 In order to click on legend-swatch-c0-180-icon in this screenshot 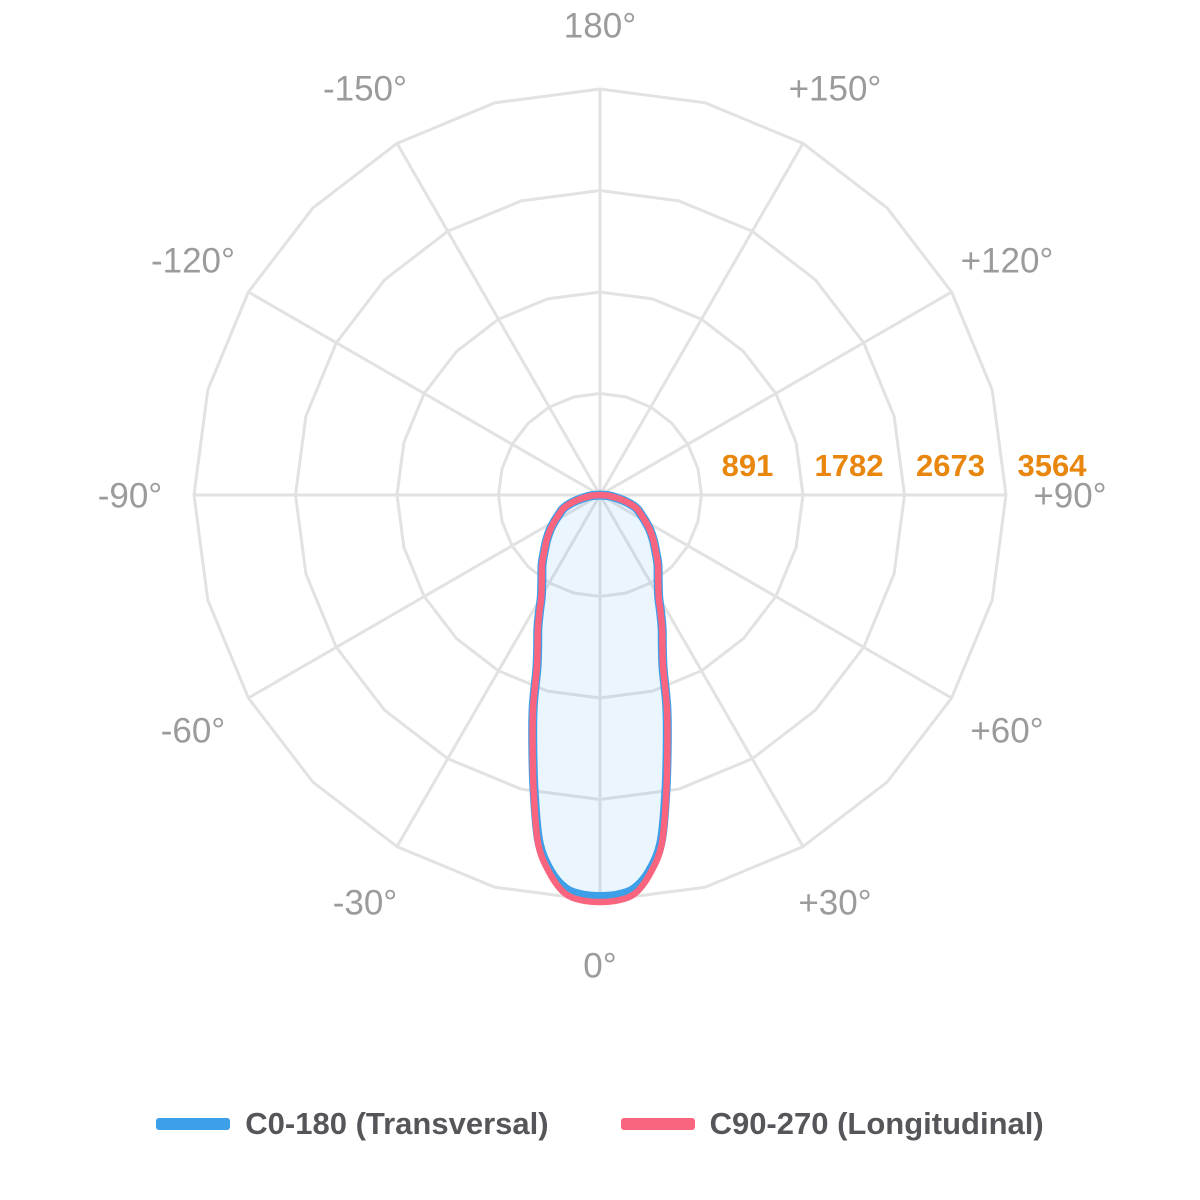, I will do `click(193, 1124)`.